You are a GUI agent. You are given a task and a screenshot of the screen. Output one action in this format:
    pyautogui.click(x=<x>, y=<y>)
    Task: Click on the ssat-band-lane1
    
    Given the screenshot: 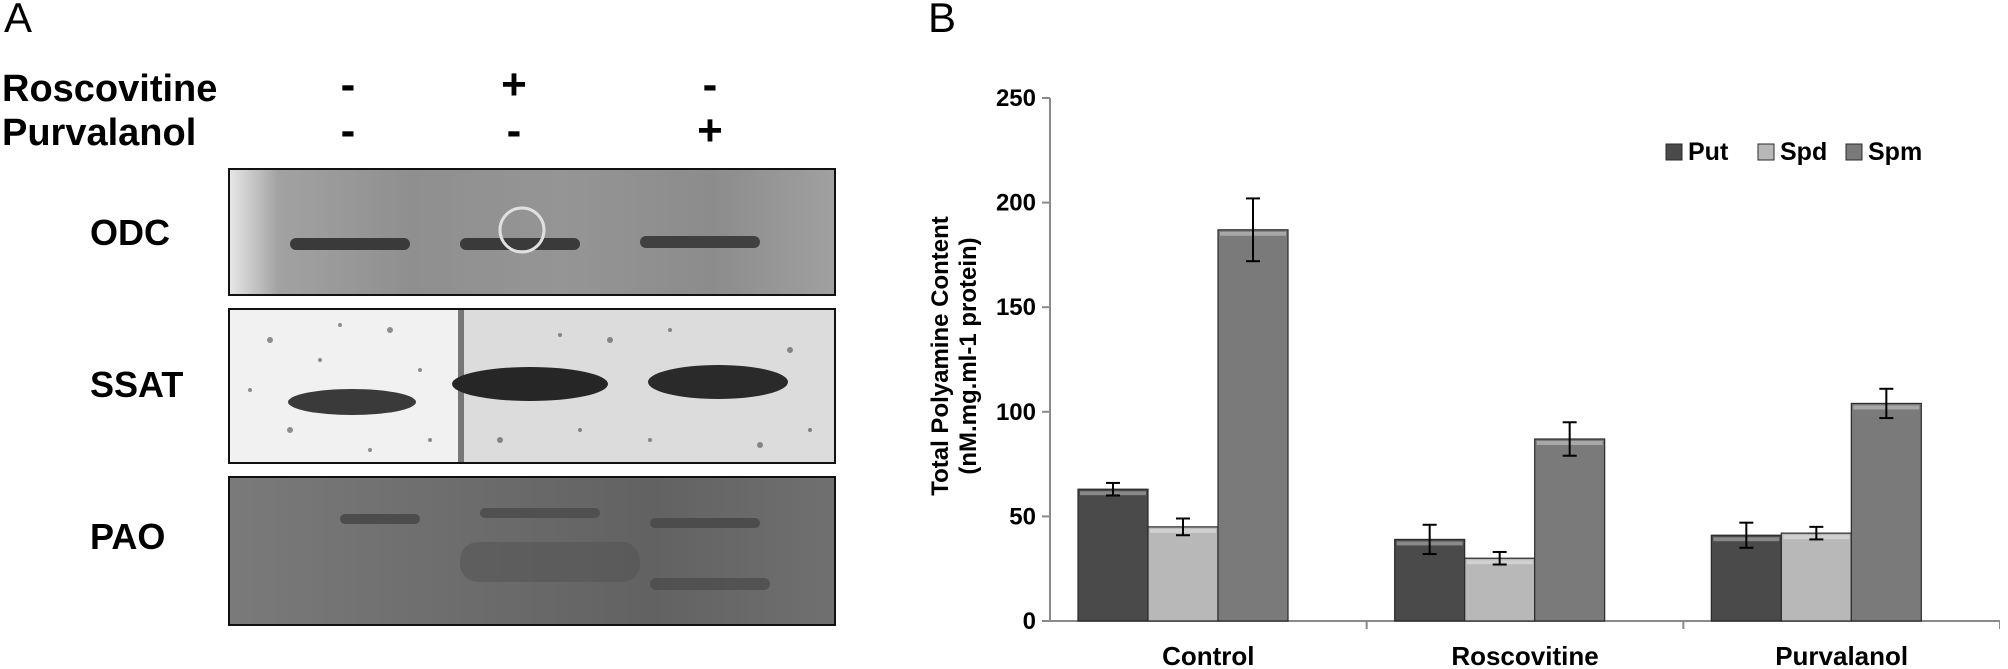 What is the action you would take?
    pyautogui.click(x=352, y=402)
    